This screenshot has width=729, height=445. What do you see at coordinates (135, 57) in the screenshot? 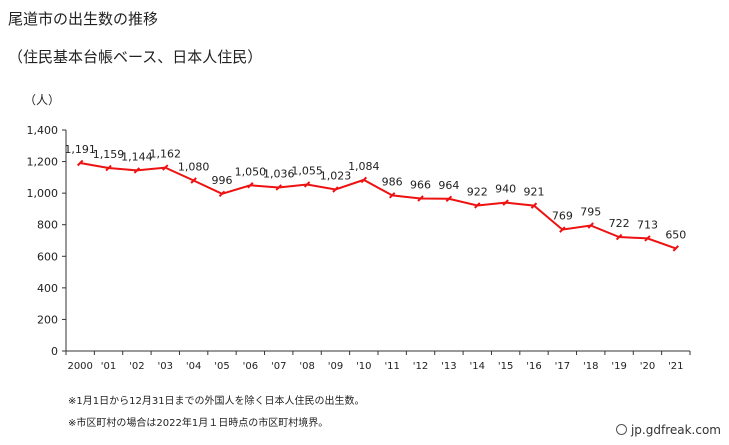
I see `chart-subtitle: （住民基本台帳ベース、日本人住民）` at bounding box center [135, 57].